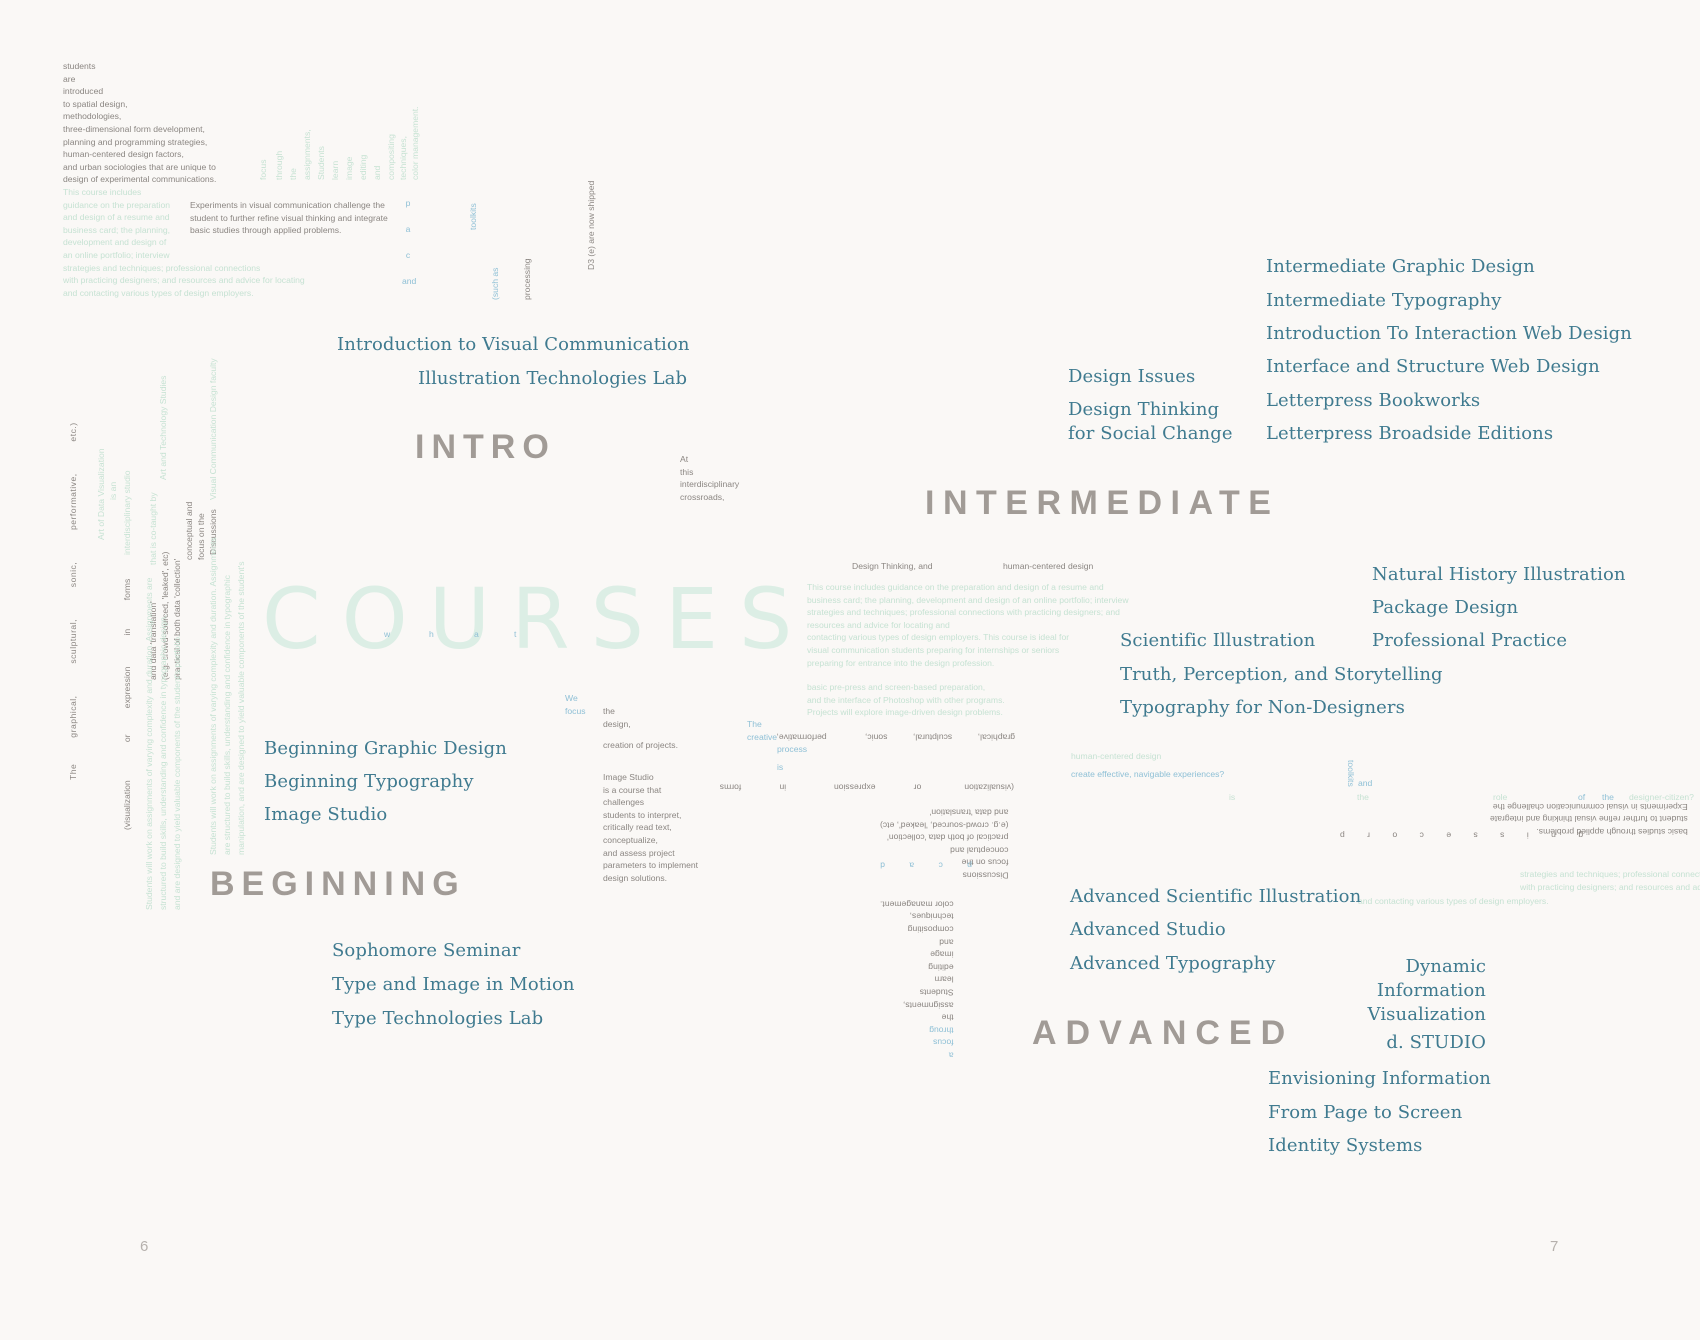  What do you see at coordinates (1218, 640) in the screenshot?
I see `course-scientific-illustration: Scientific Illustration` at bounding box center [1218, 640].